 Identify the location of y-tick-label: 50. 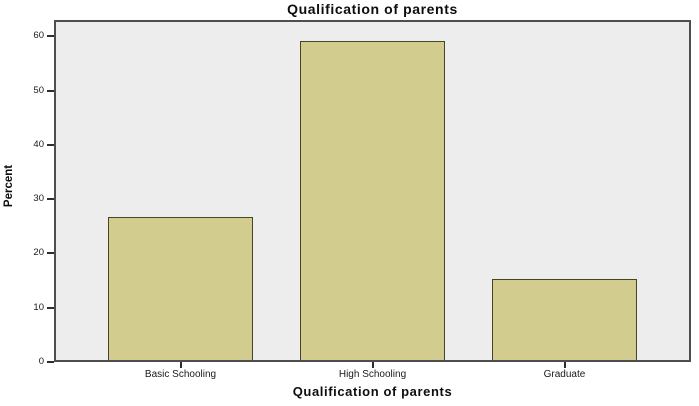
(38, 90).